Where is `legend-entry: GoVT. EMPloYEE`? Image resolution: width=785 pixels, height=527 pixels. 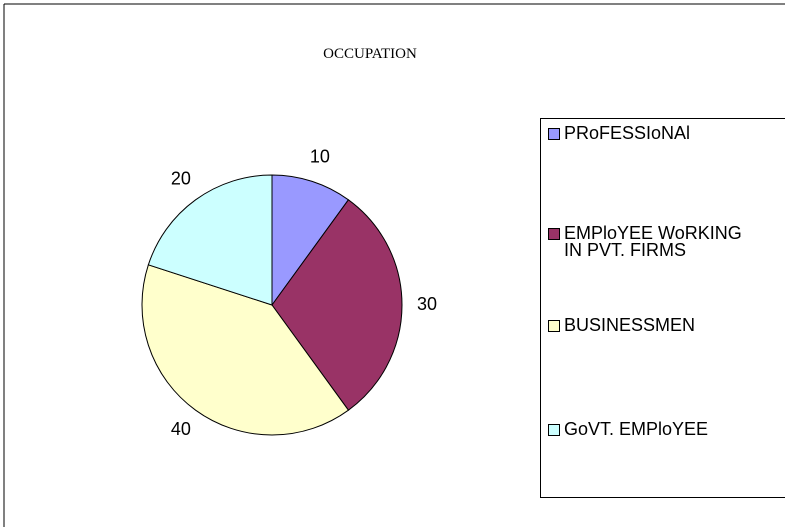
legend-entry: GoVT. EMPloYEE is located at coordinates (665, 429).